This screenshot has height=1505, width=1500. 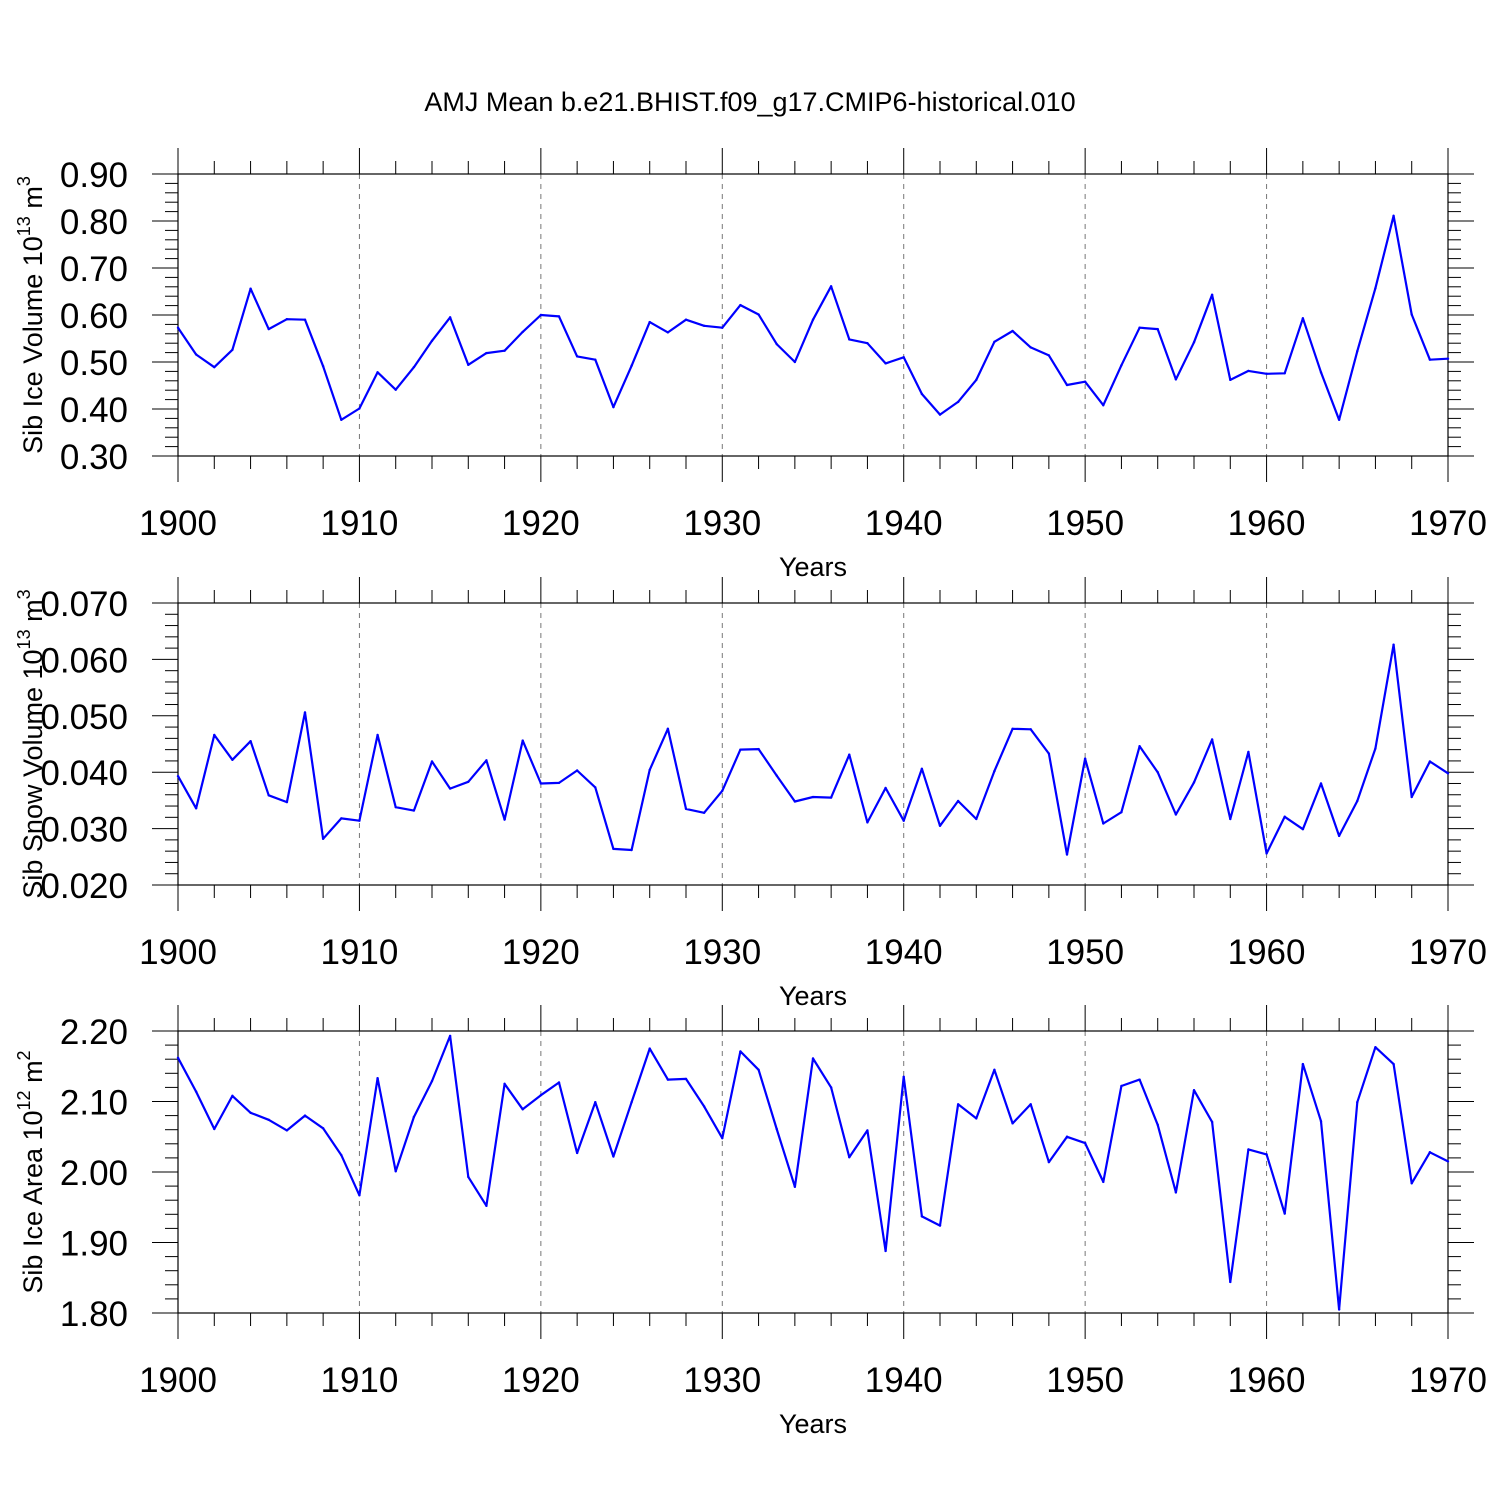 What do you see at coordinates (33, 773) in the screenshot?
I see `y-axis-label-ylabel-main: Sib Snow Volume 10` at bounding box center [33, 773].